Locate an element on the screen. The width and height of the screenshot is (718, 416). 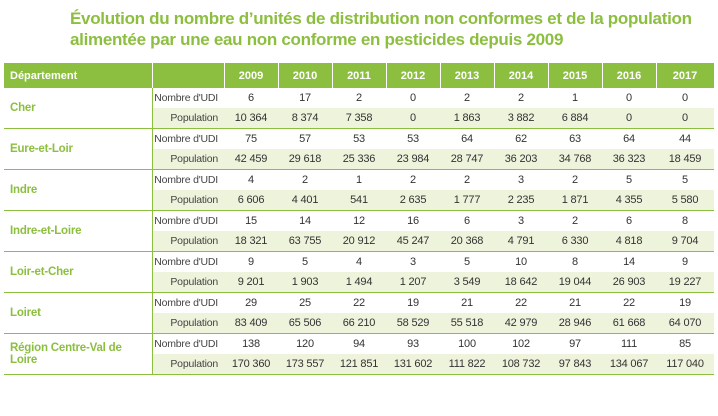
udi-value-cell: 12 is located at coordinates (359, 220).